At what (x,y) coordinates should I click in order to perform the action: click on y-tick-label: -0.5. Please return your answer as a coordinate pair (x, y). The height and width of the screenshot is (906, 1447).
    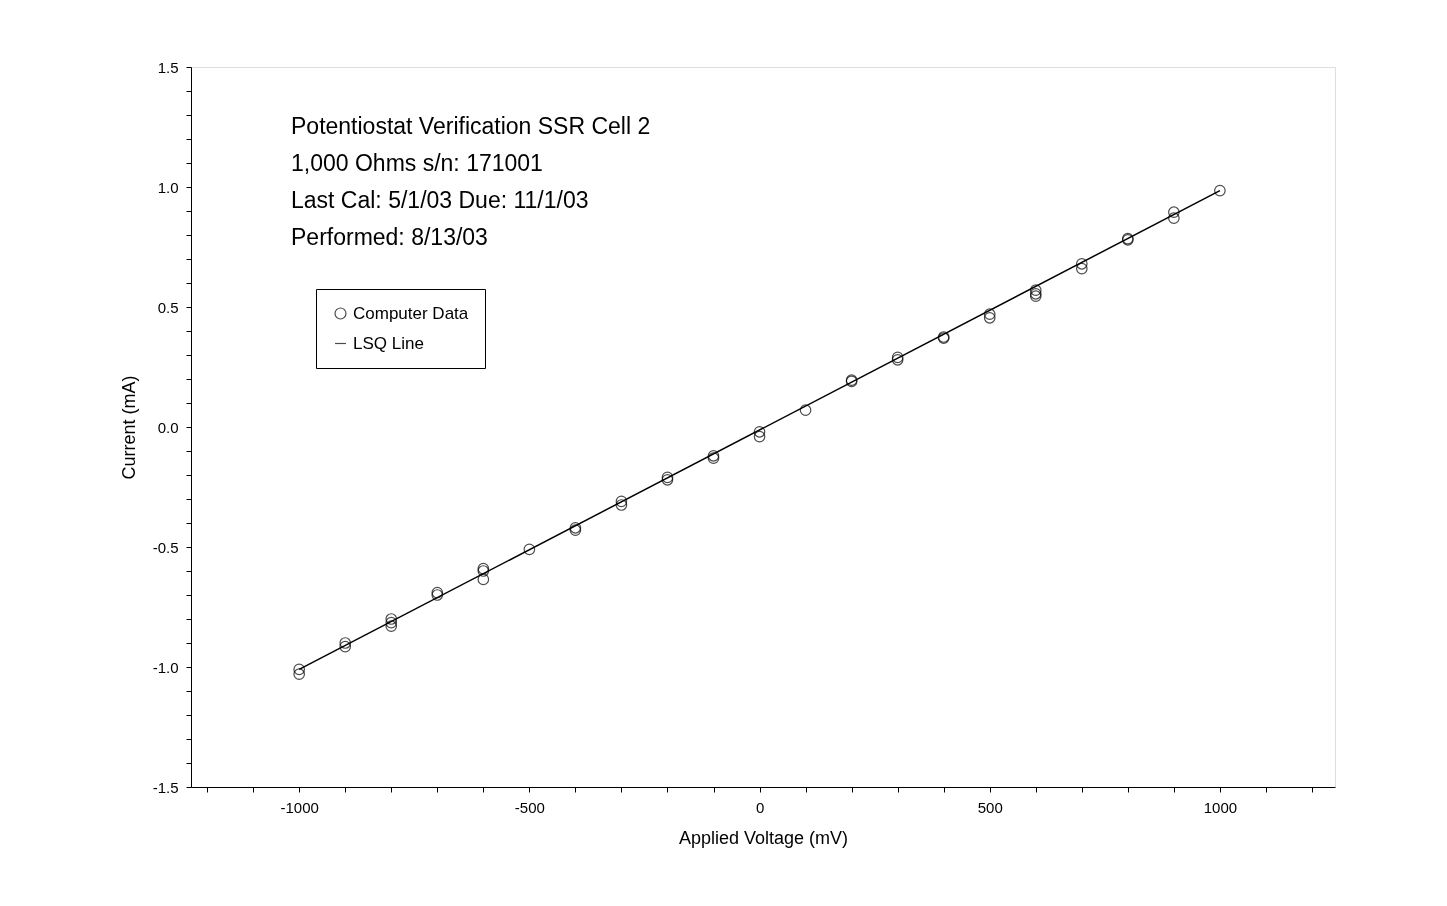
    Looking at the image, I should click on (165, 547).